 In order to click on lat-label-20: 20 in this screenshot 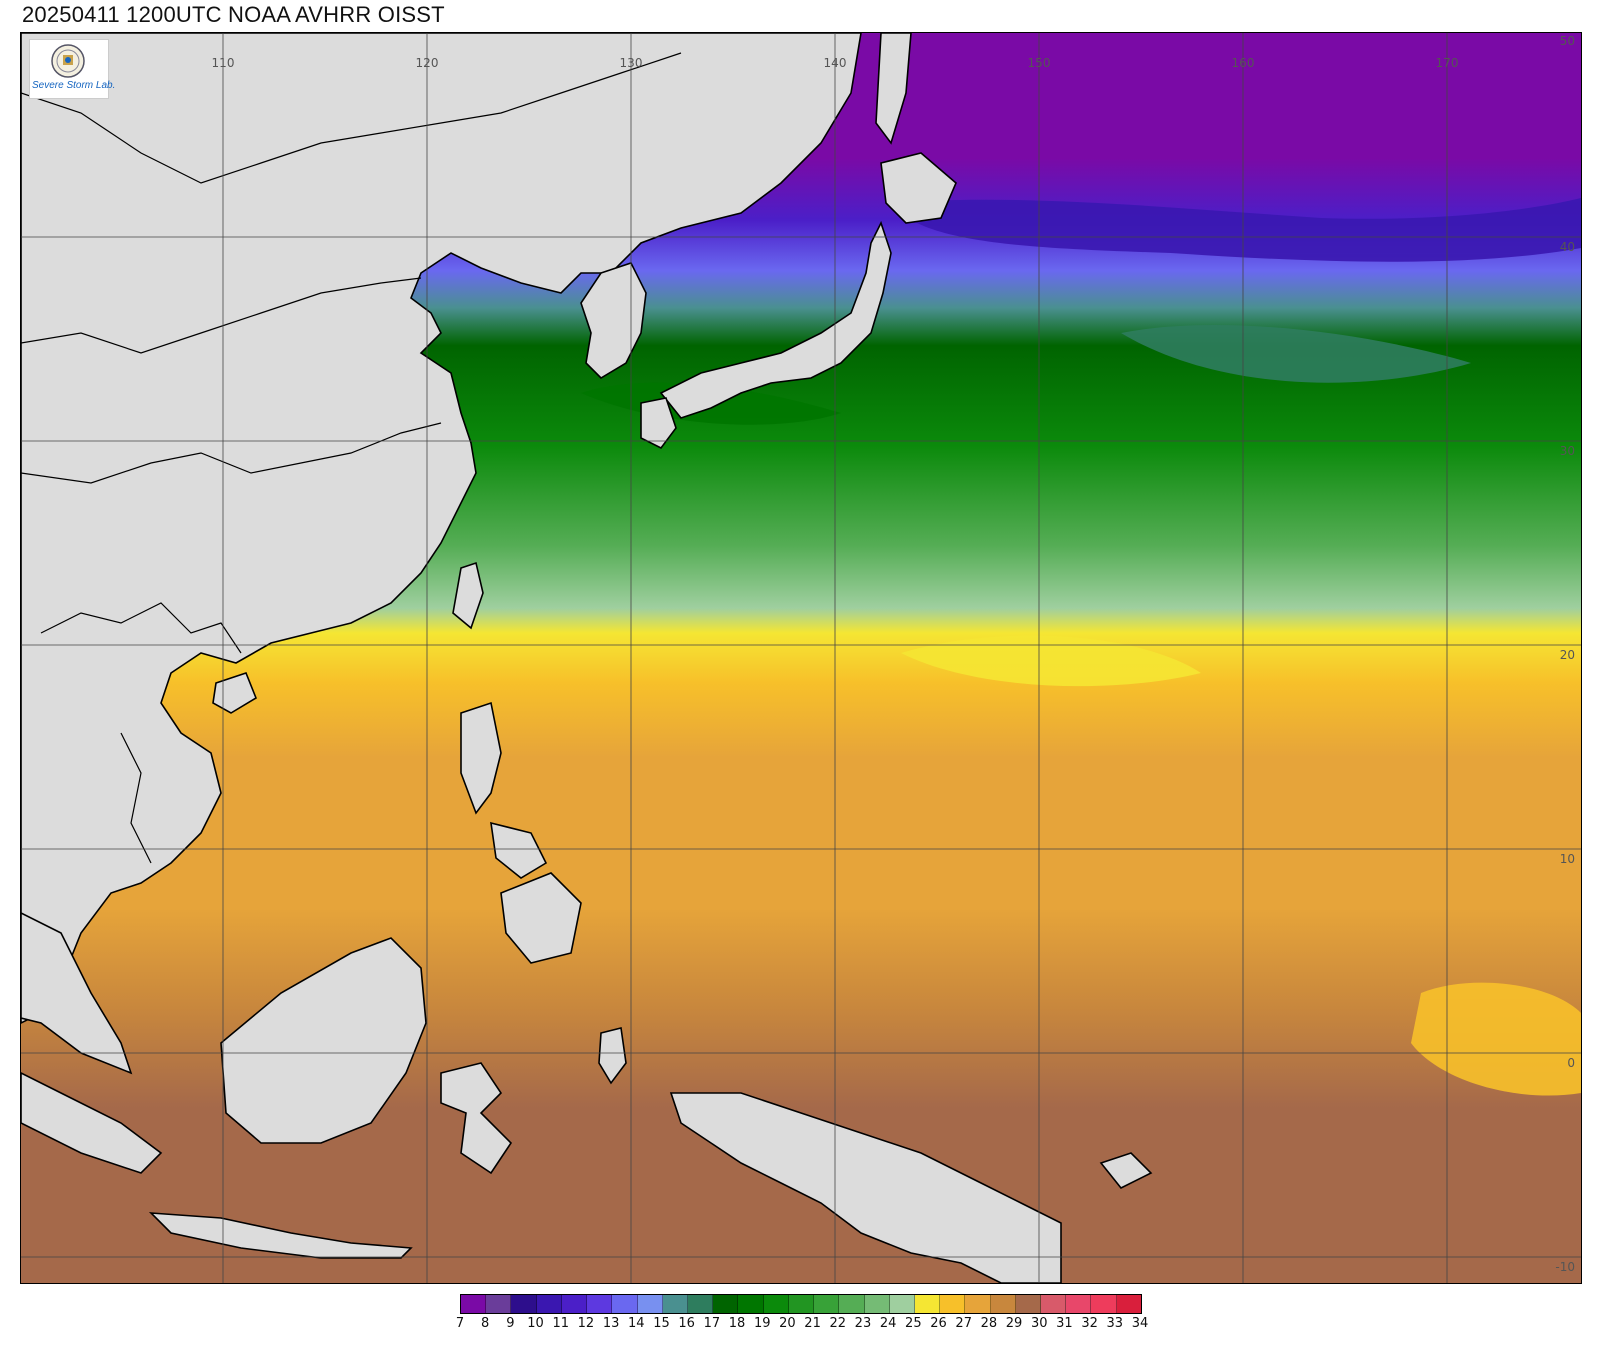, I will do `click(1567, 655)`.